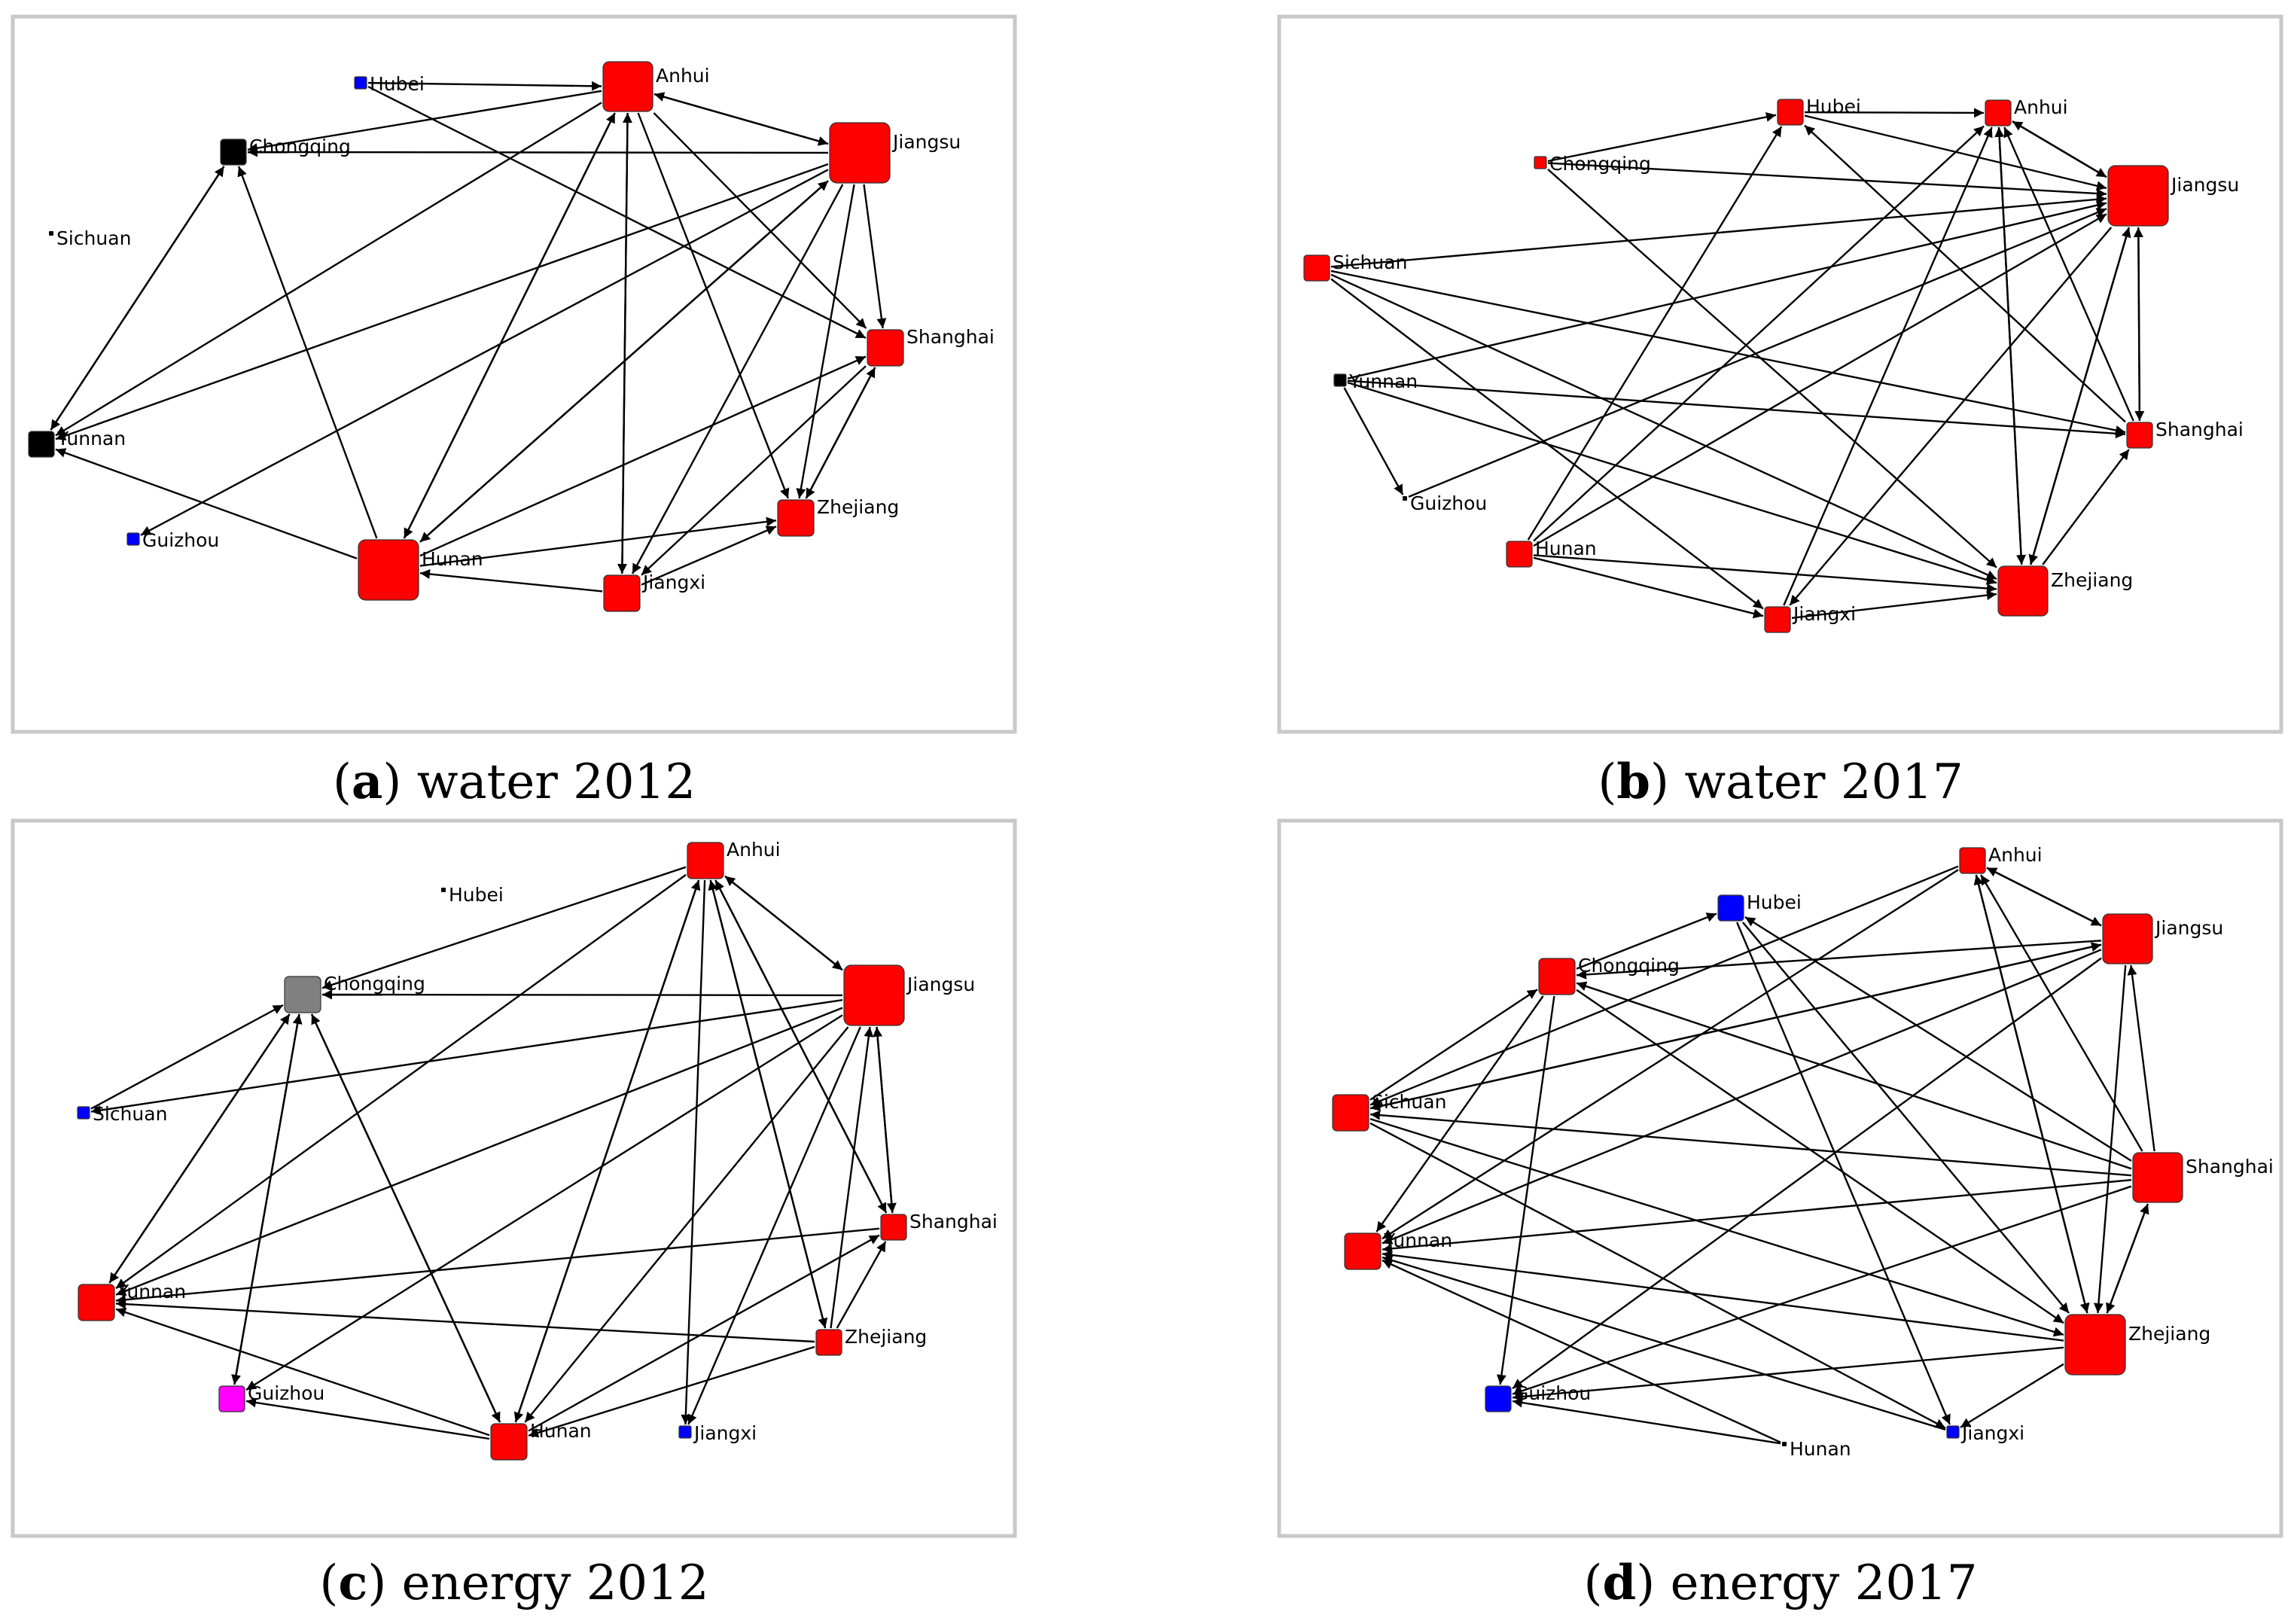  Describe the element at coordinates (199, 1148) in the screenshot. I see `edge-yunnan-to-chongqing` at that location.